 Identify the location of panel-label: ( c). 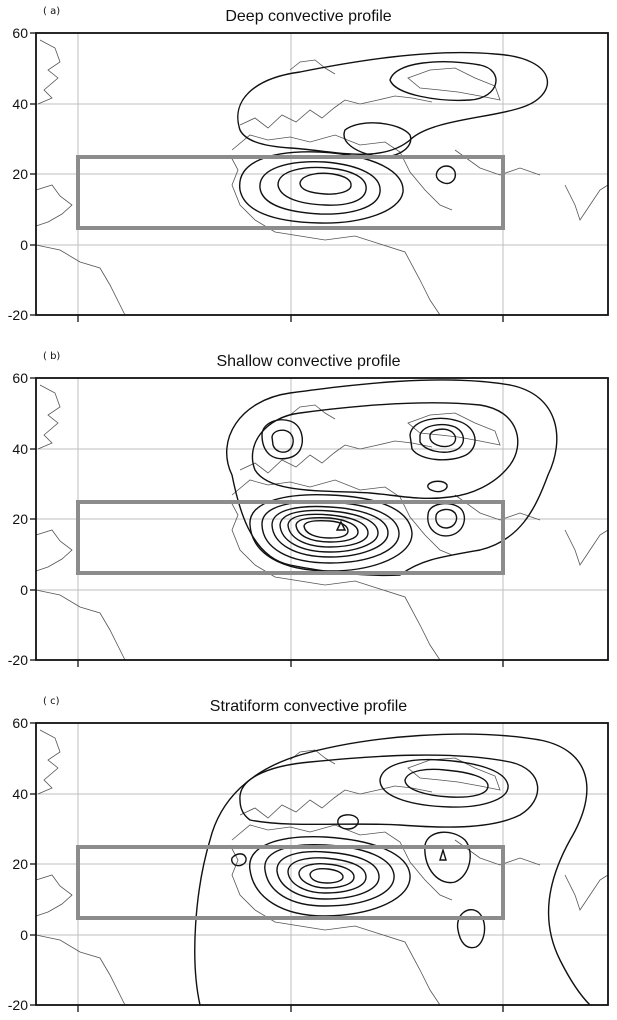
(51, 701).